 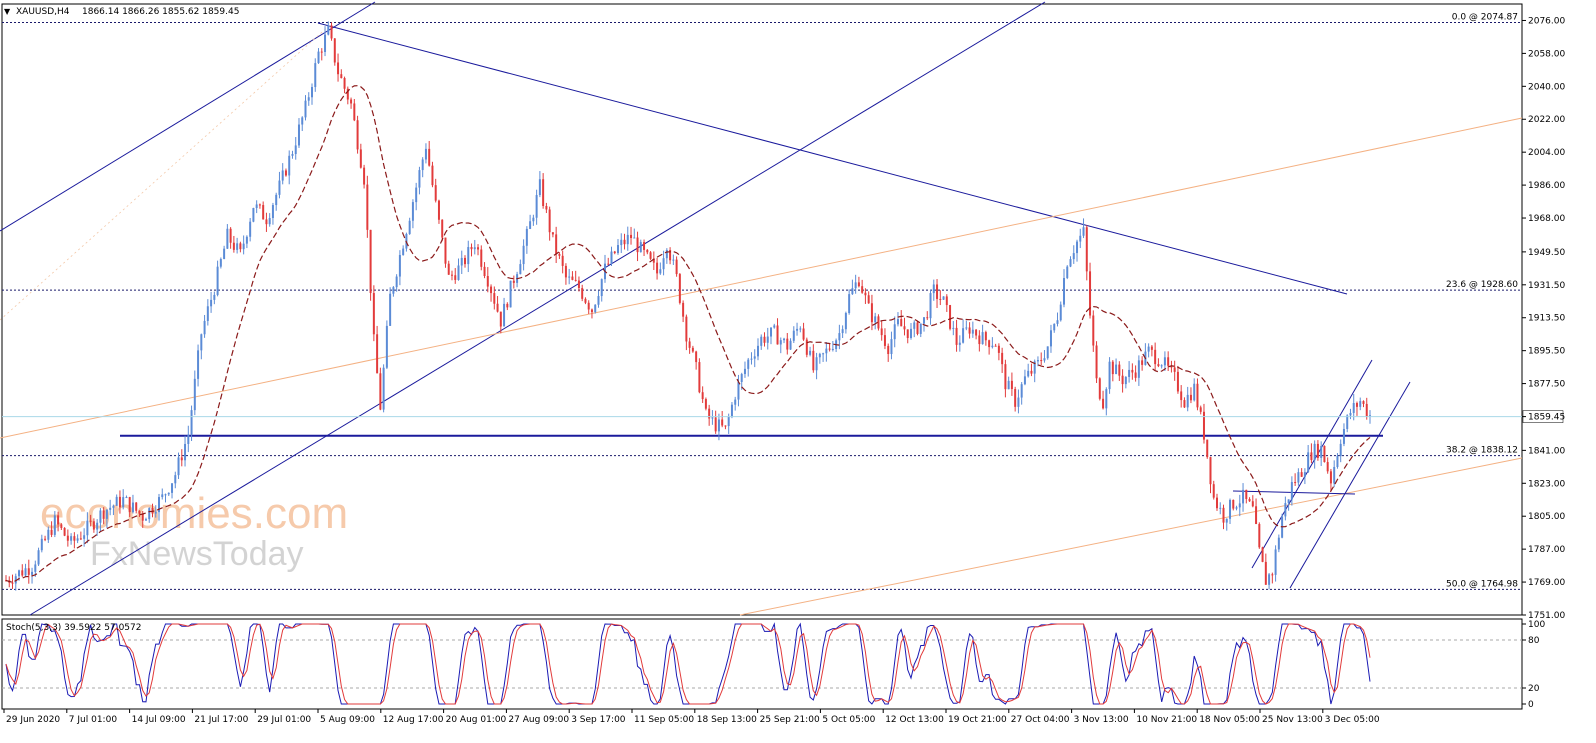 I want to click on price-tick-label-4: 2004.00, so click(x=1546, y=153).